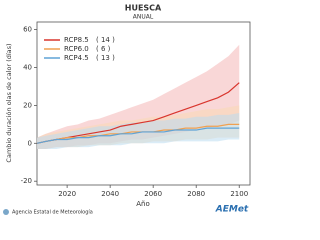 This screenshot has width=320, height=240. I want to click on x-axis-label: Año, so click(143, 204).